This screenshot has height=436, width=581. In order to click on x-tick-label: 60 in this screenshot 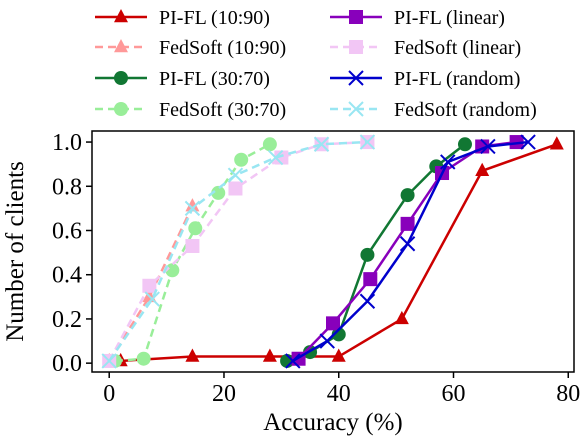, I will do `click(454, 394)`.